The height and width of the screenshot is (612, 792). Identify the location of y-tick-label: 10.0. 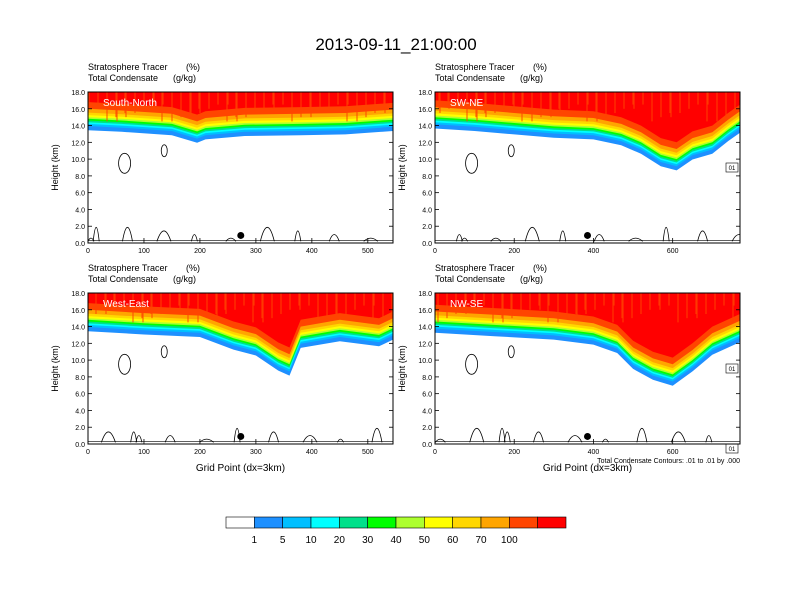
(425, 160).